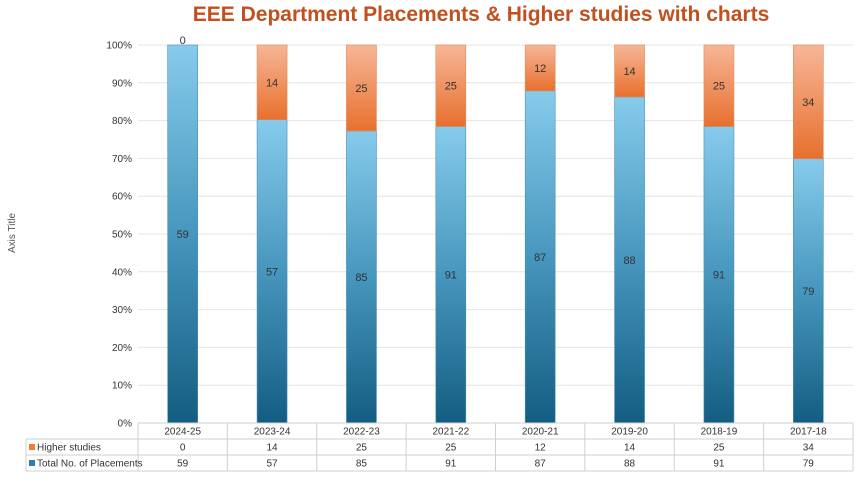  I want to click on y-tick-label: 90%, so click(122, 83).